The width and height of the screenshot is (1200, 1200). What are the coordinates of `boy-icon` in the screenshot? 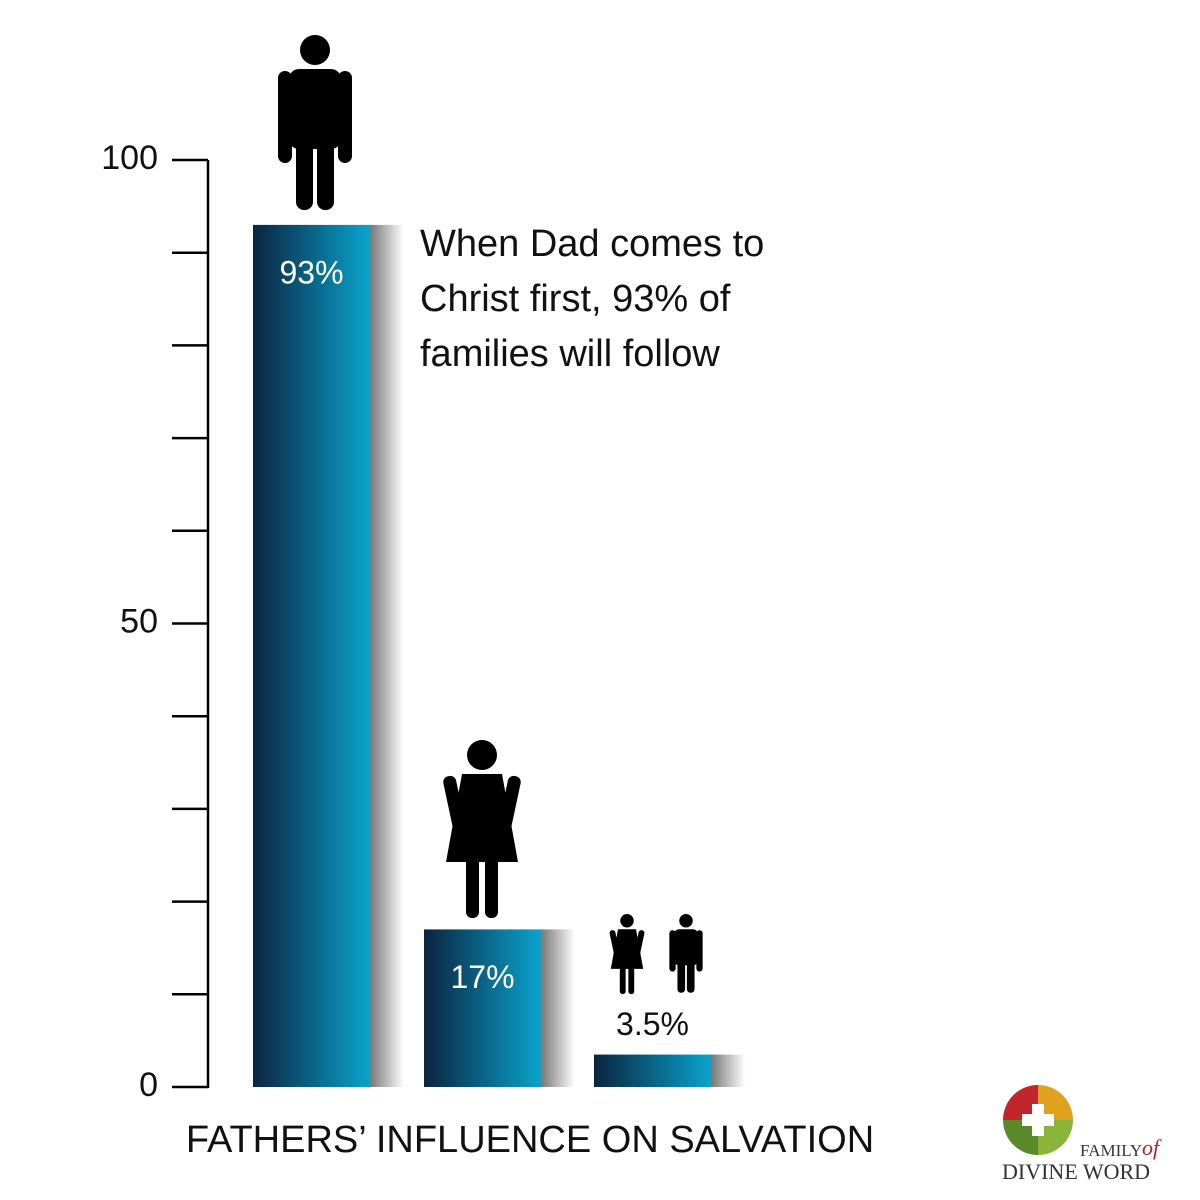 It's located at (686, 953).